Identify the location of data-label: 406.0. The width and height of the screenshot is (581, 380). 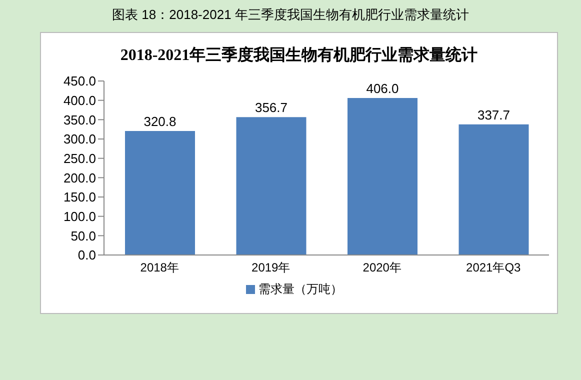
(382, 88).